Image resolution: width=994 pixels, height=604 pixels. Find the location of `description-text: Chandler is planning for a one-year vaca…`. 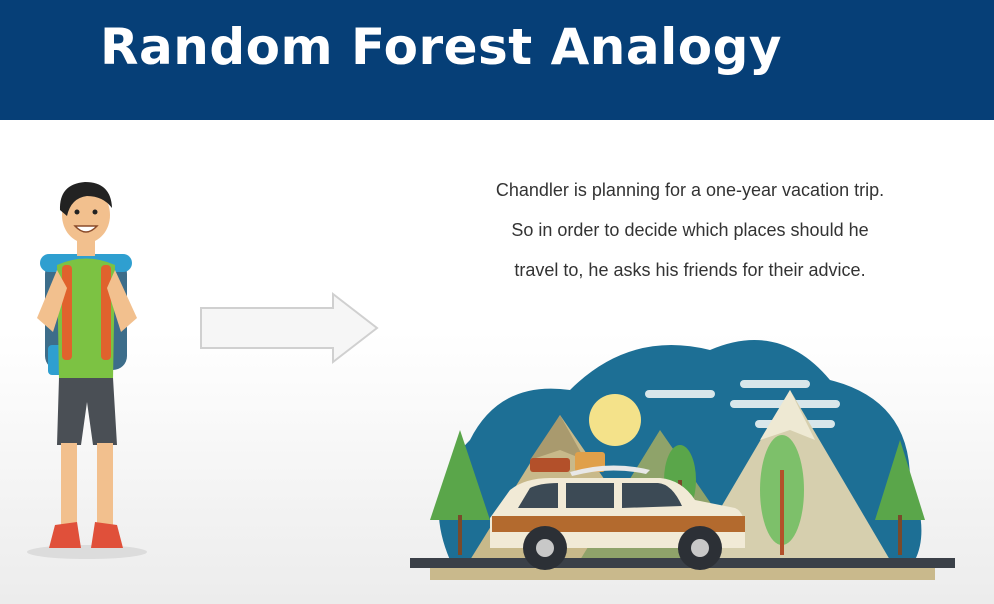

description-text: Chandler is planning for a one-year vaca… is located at coordinates (690, 230).